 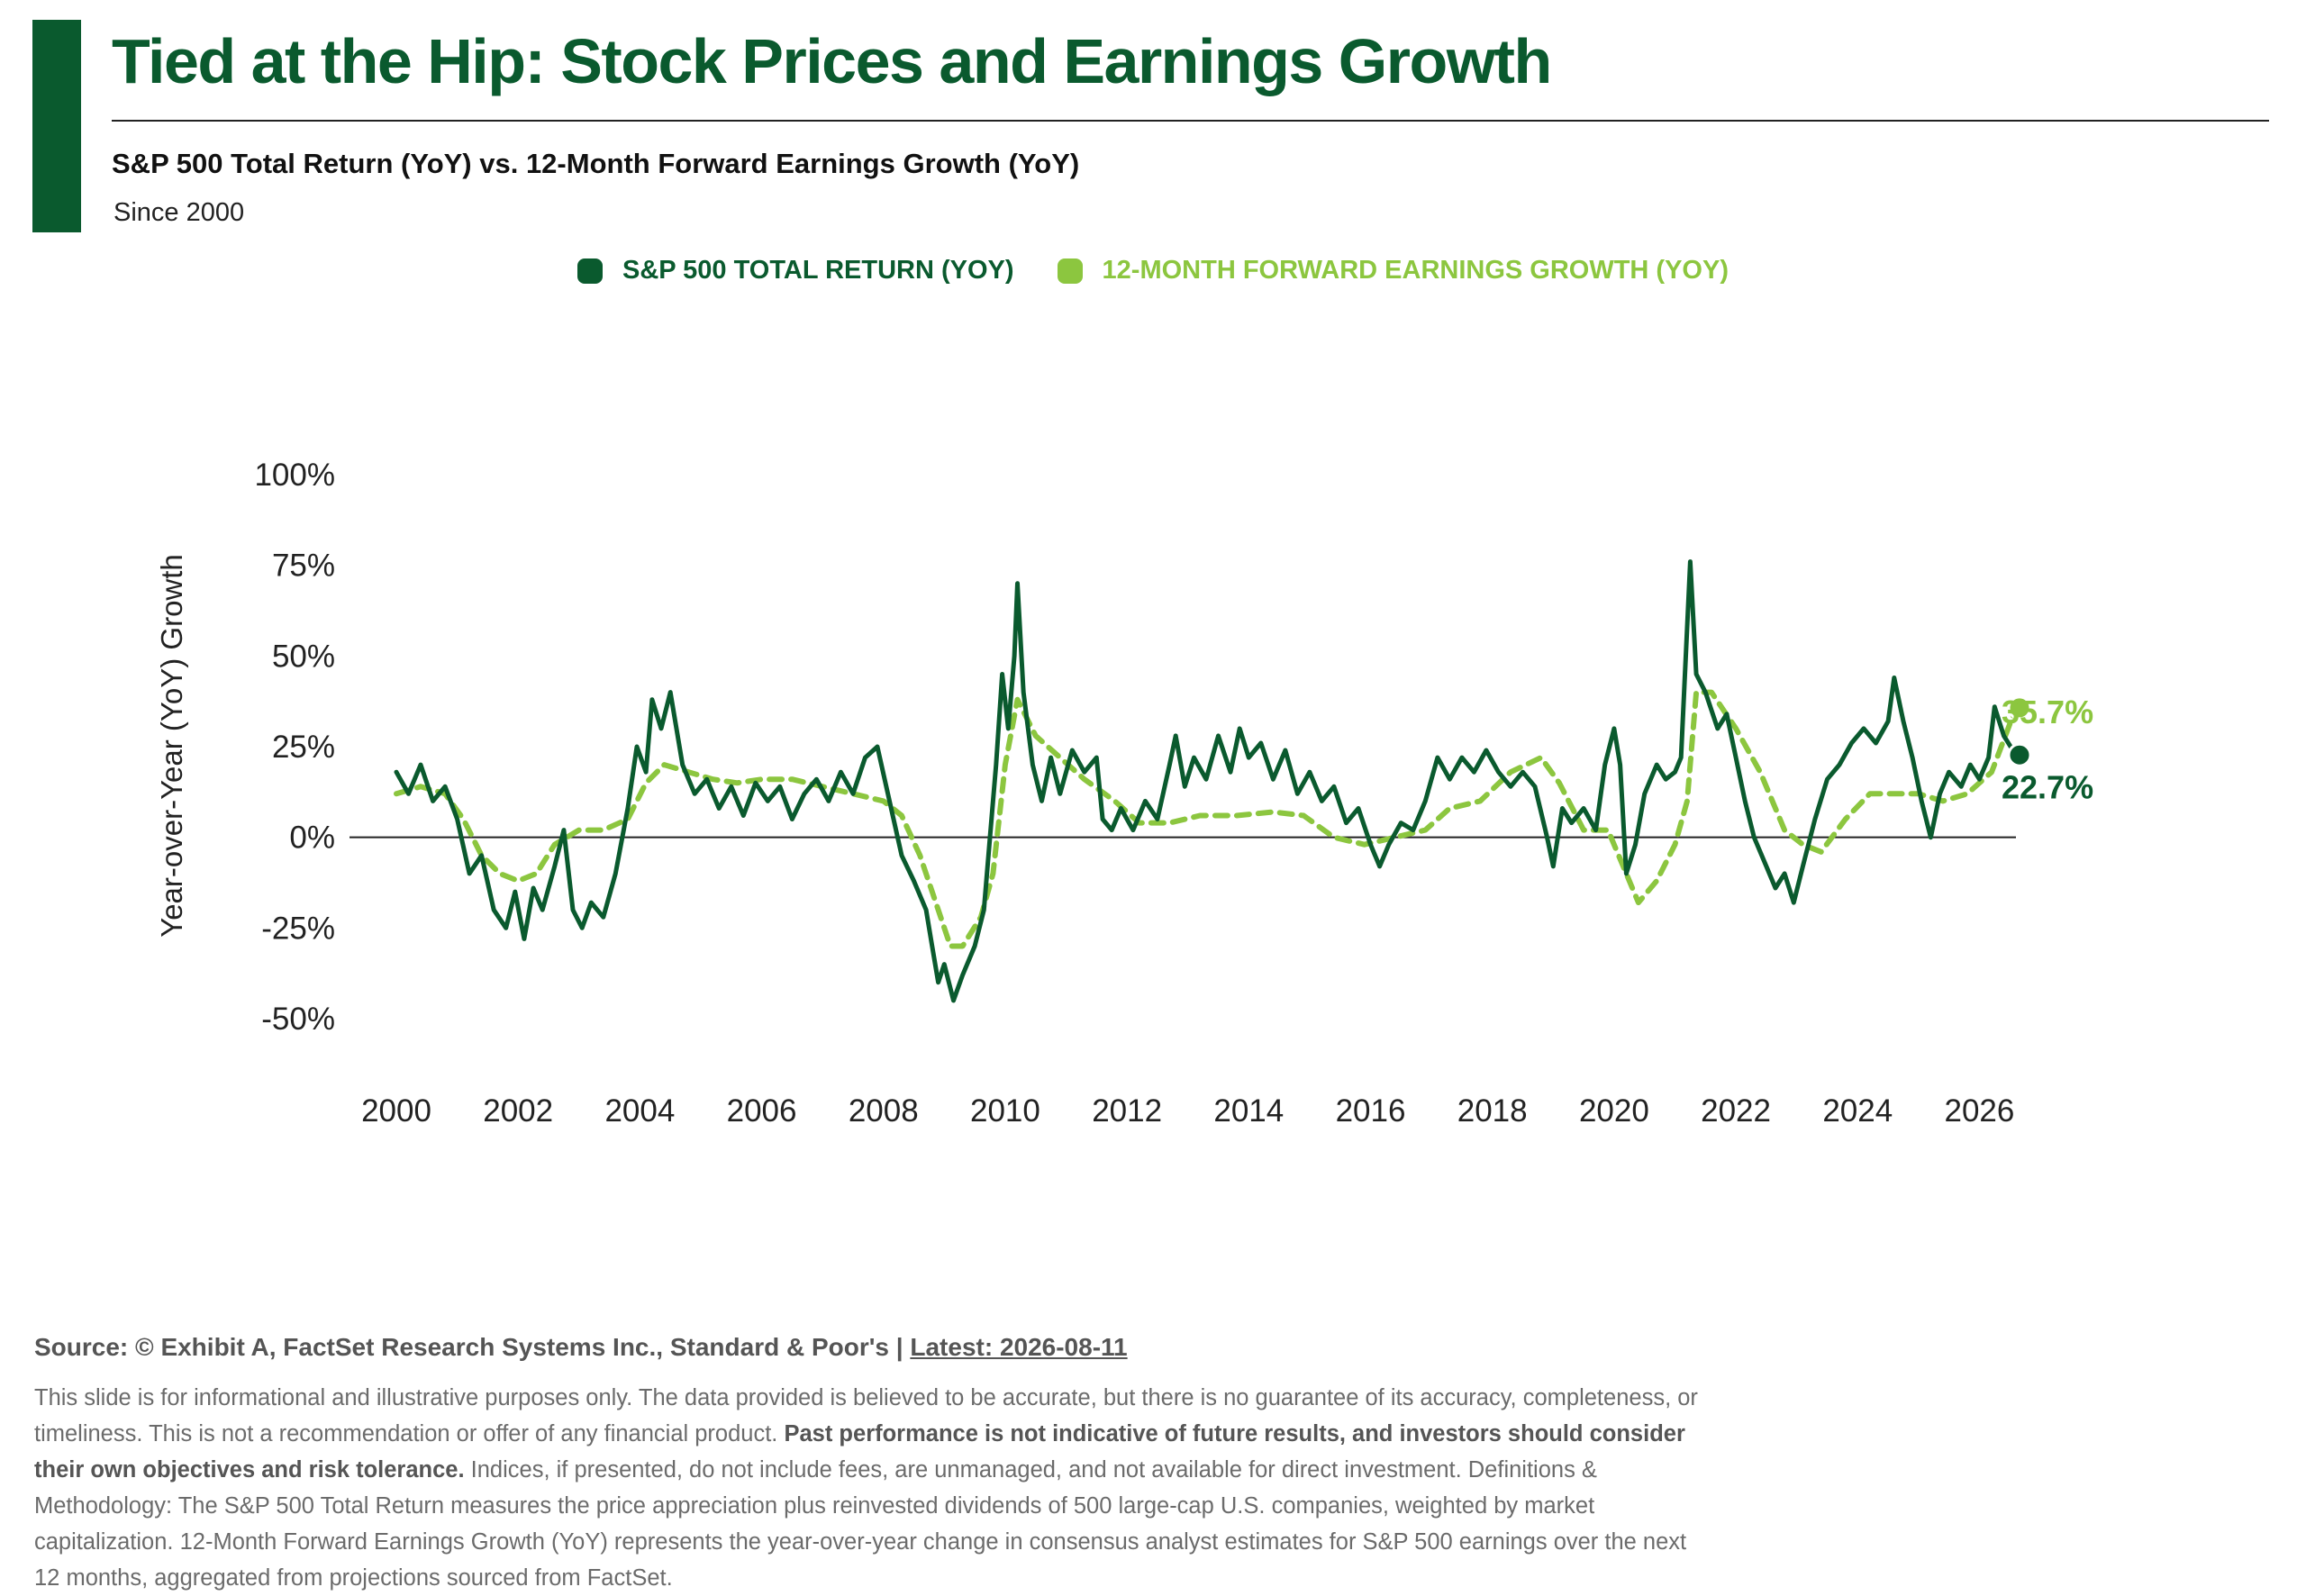 I want to click on x-tick-label: 2016, so click(x=1371, y=1111).